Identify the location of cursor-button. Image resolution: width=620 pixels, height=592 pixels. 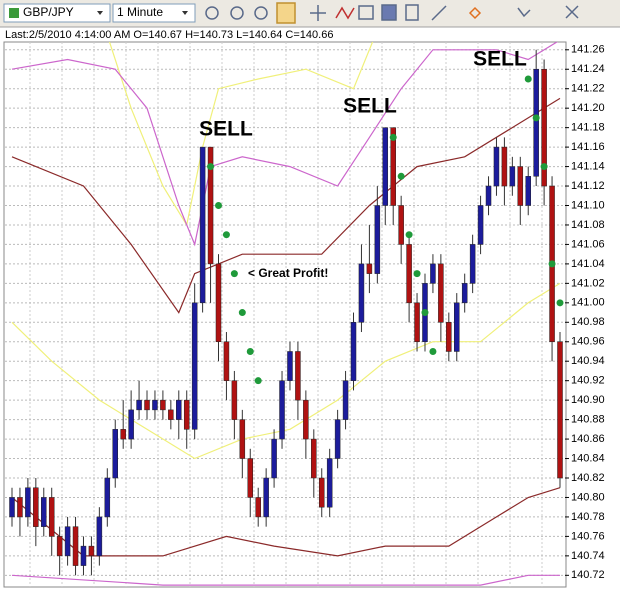
(286, 13).